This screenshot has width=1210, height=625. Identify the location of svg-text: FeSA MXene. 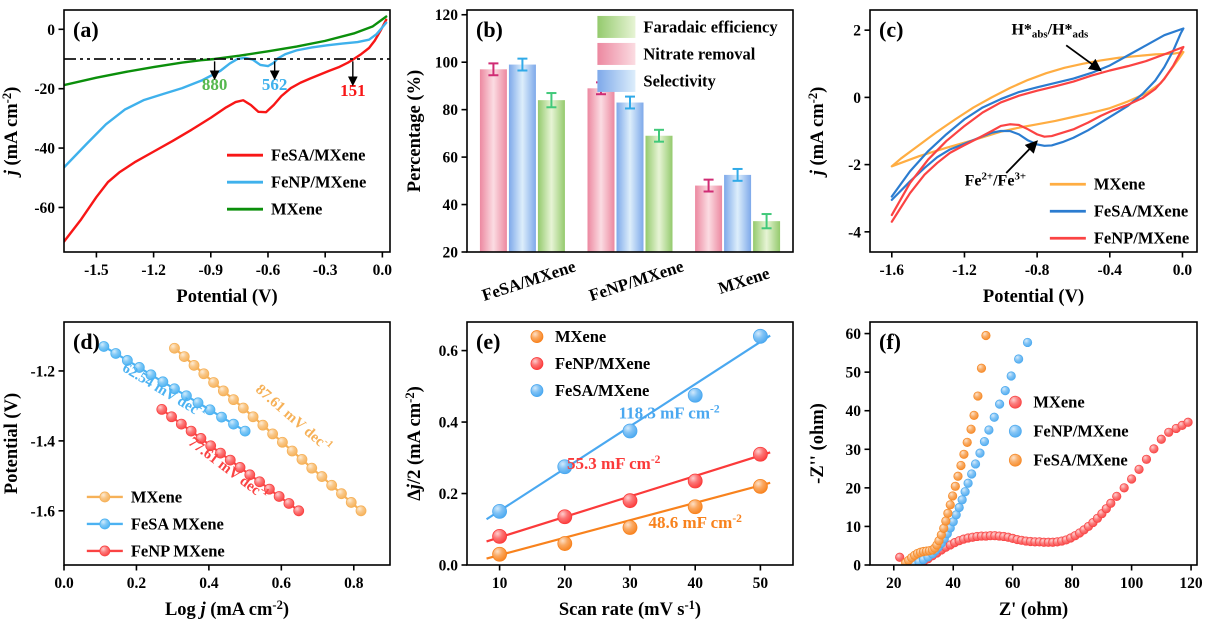
(177, 523).